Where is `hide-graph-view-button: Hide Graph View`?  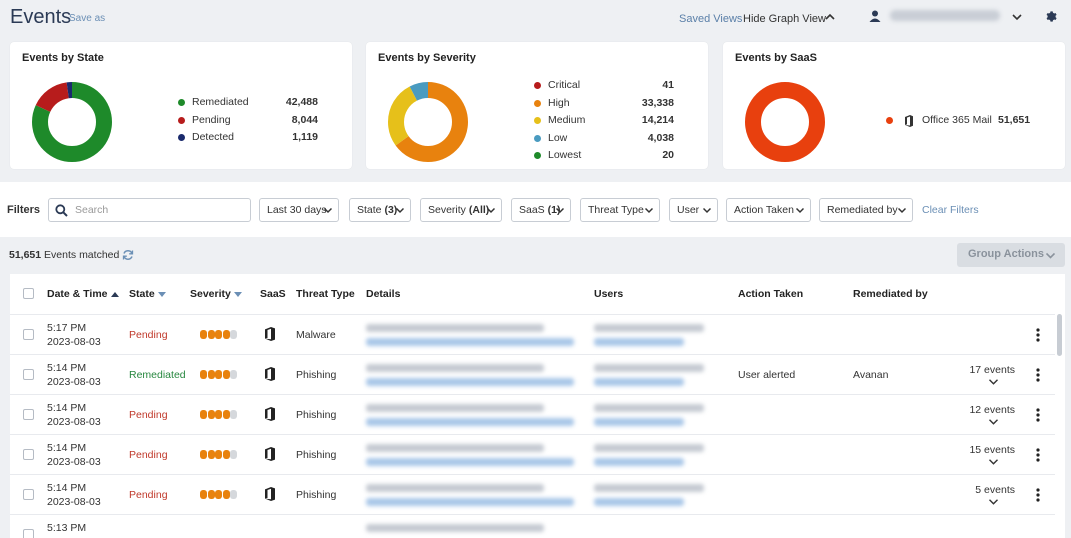 hide-graph-view-button: Hide Graph View is located at coordinates (784, 19).